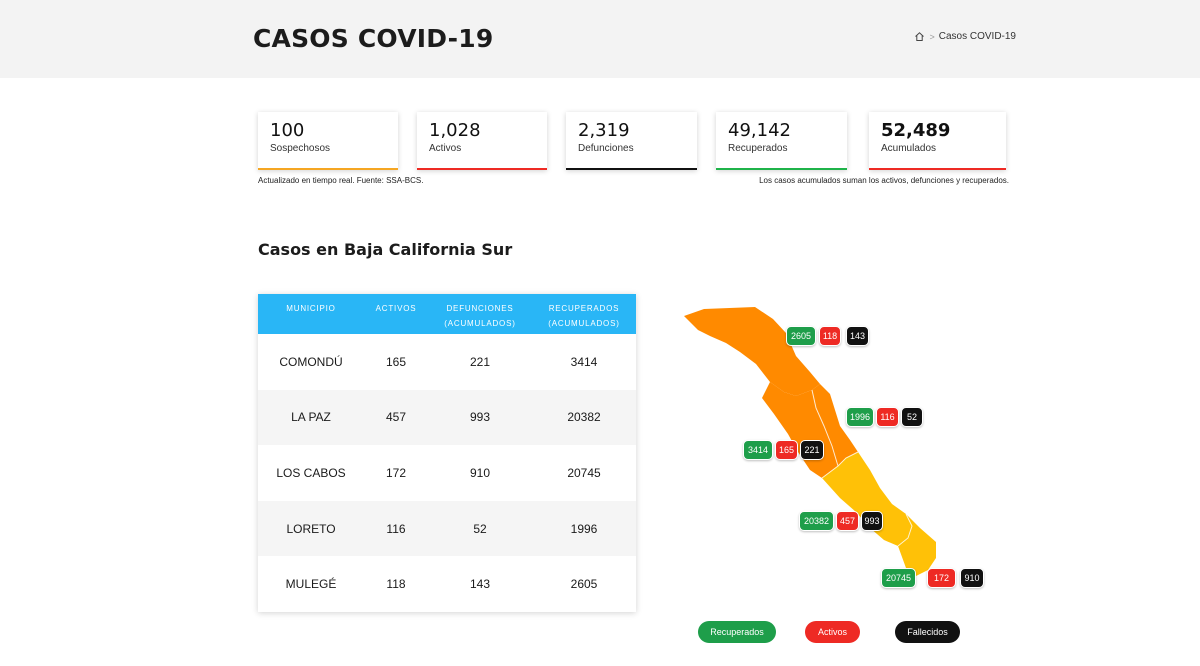 This screenshot has height=666, width=1200. Describe the element at coordinates (600, 39) in the screenshot. I see `header-bar: CASOS COVID-19 > Casos COVID-19` at that location.